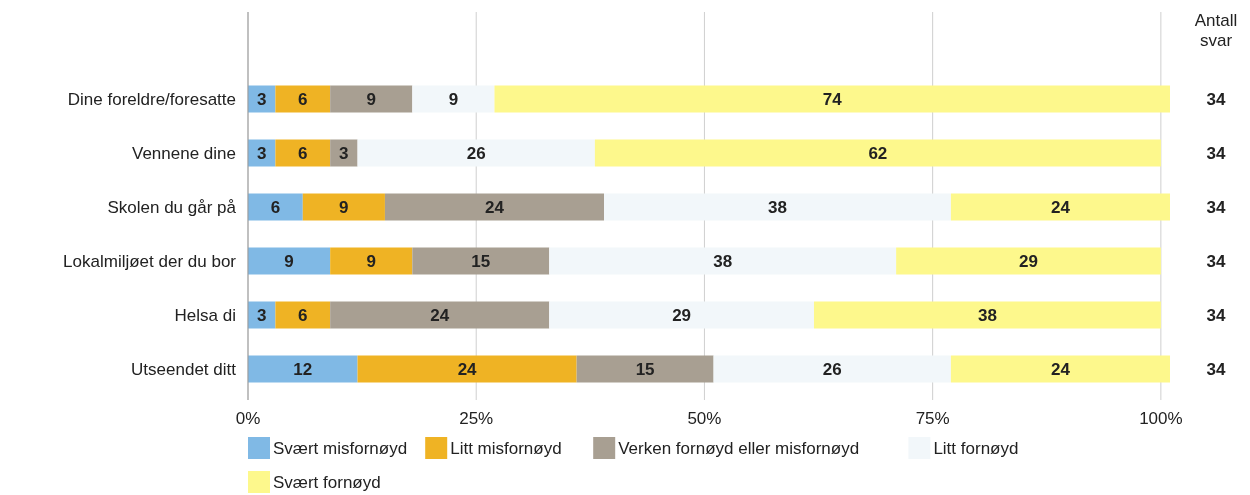 The image size is (1250, 495). What do you see at coordinates (340, 448) in the screenshot?
I see `legend-label: Svært misfornøyd` at bounding box center [340, 448].